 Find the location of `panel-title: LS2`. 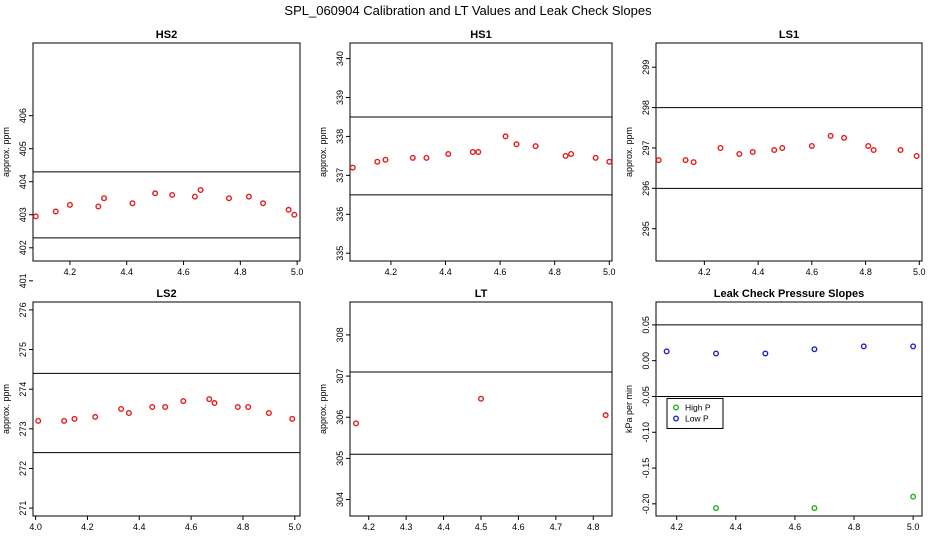

panel-title: LS2 is located at coordinates (166, 294).